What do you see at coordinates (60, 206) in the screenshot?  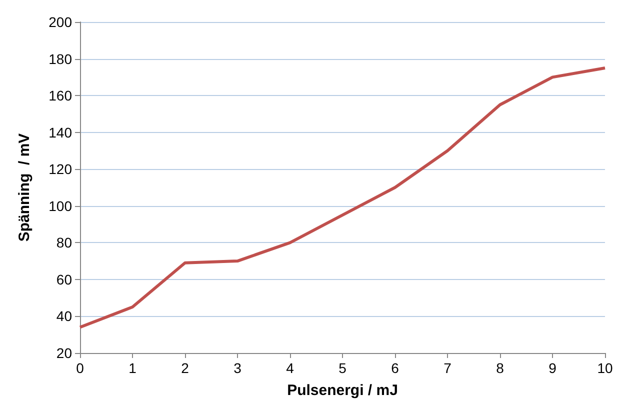 I see `y-tick-label: 100` at bounding box center [60, 206].